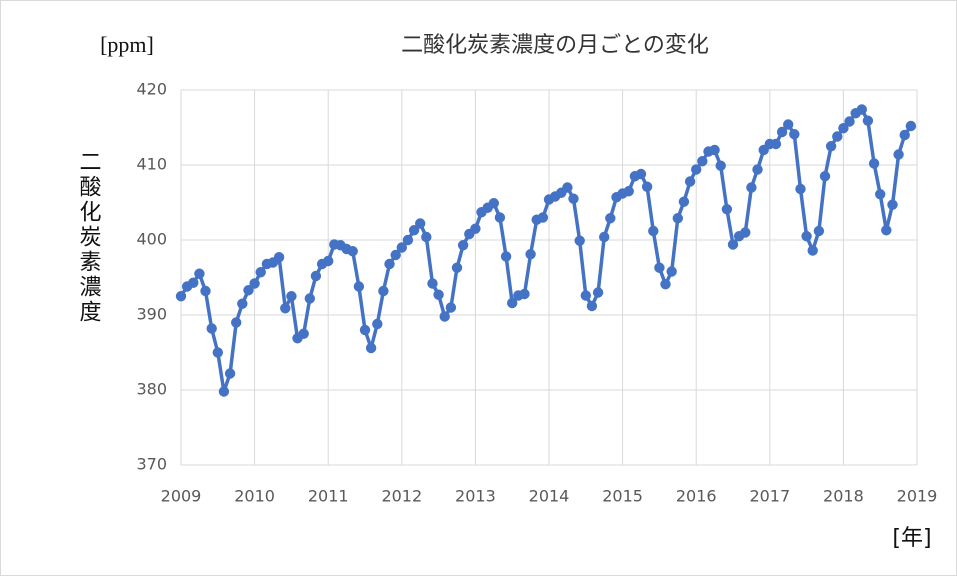 The width and height of the screenshot is (957, 576). What do you see at coordinates (151, 89) in the screenshot?
I see `y-tick-label: 420` at bounding box center [151, 89].